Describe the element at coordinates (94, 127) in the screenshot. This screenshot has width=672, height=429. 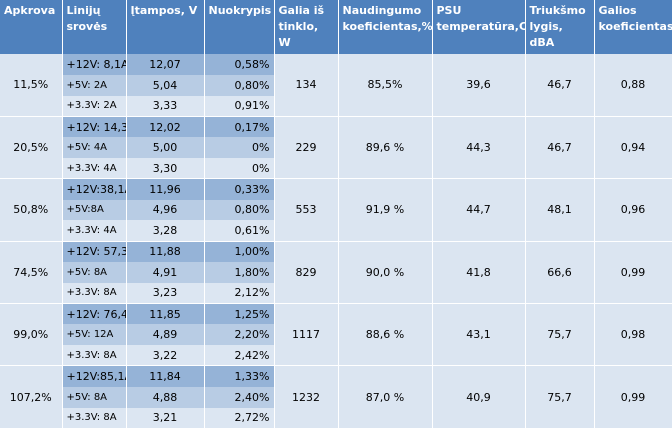
I see `line-current-cell: +12V: 14,3A` at that location.